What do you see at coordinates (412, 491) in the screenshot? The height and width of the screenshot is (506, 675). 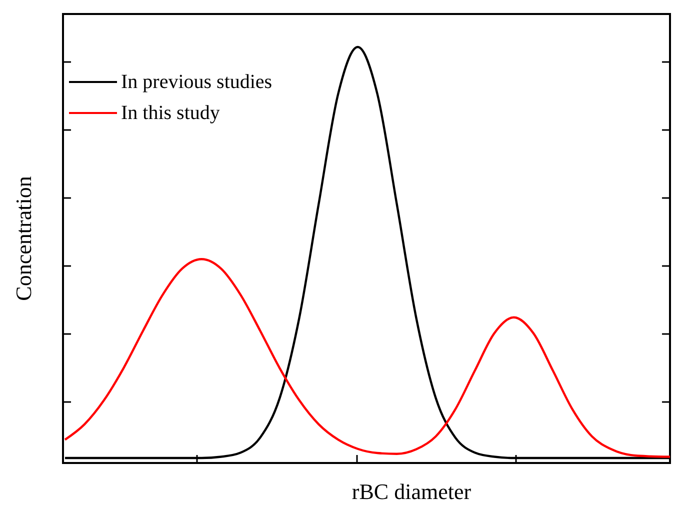 I see `x-axis-title: rBC diameter` at bounding box center [412, 491].